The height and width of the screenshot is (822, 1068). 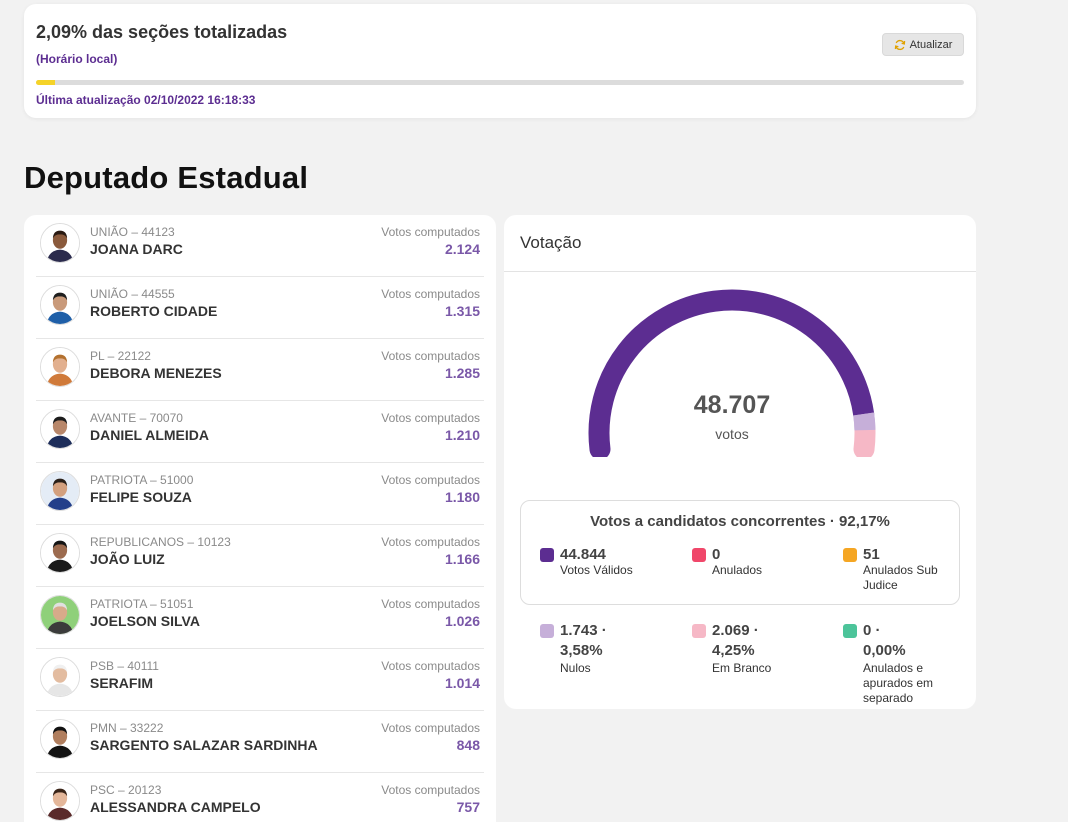 I want to click on refresh-button-label: Atualizar, so click(x=931, y=44).